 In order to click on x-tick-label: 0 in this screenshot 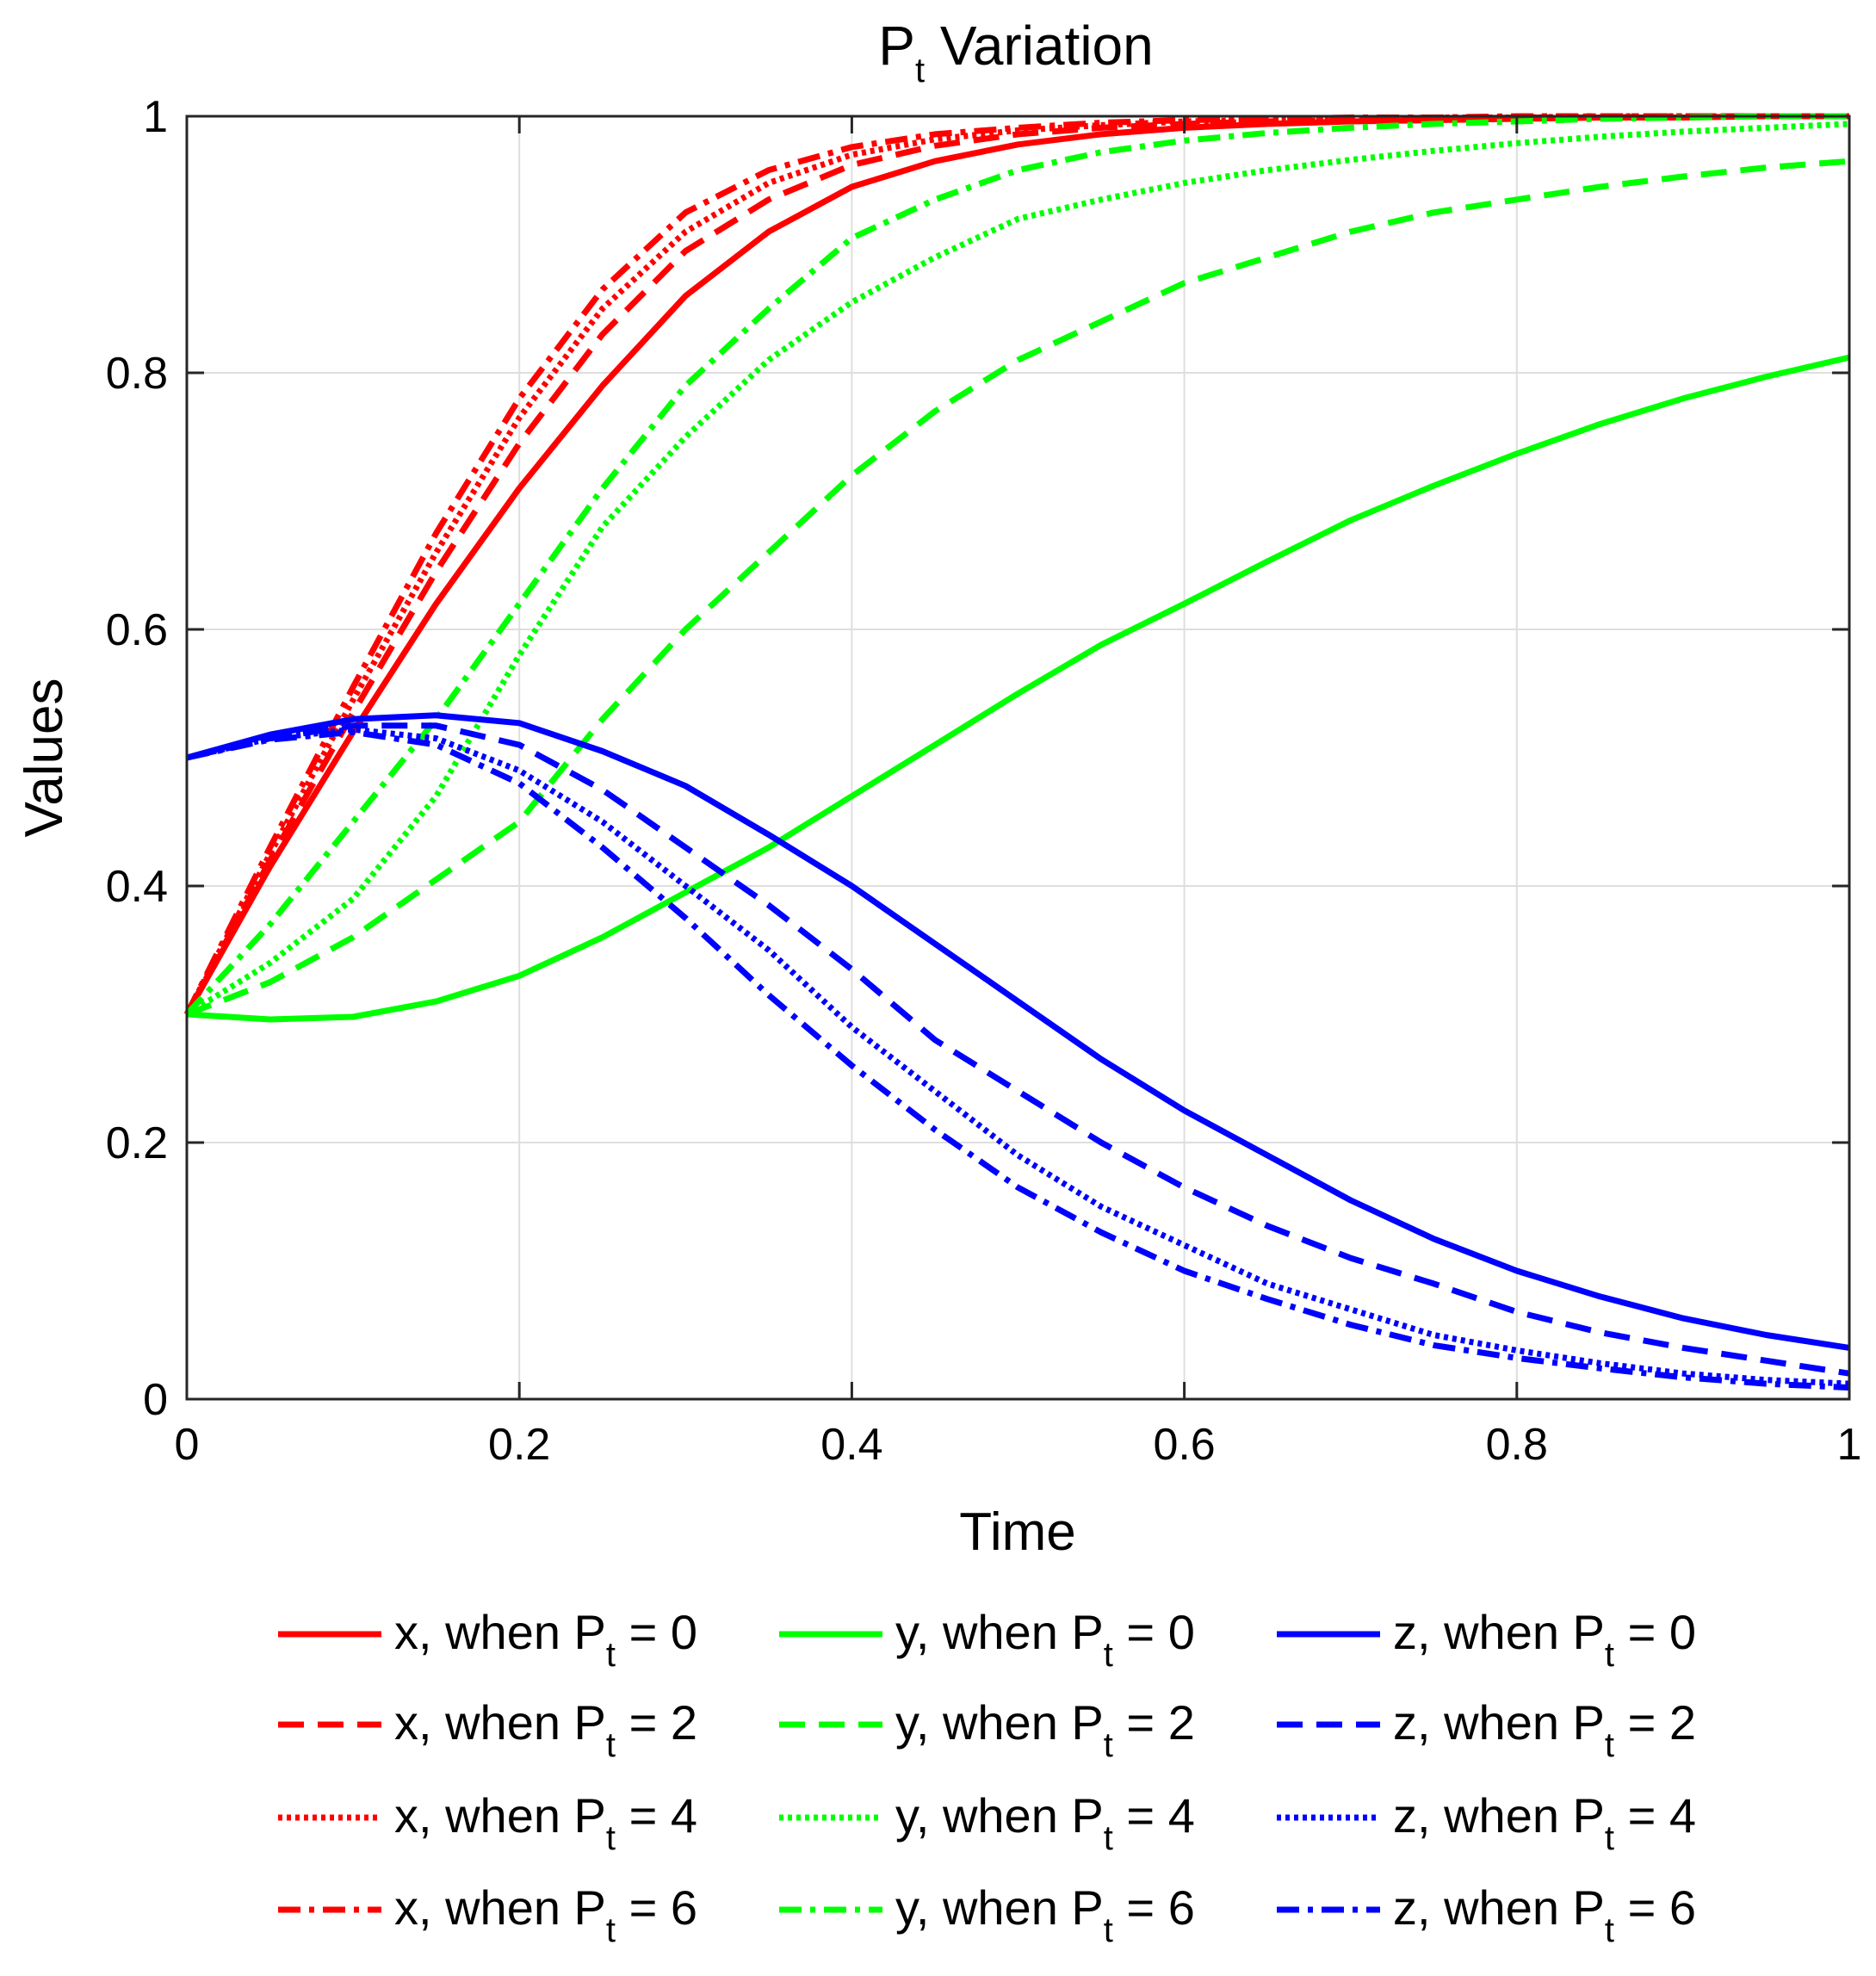, I will do `click(187, 1445)`.